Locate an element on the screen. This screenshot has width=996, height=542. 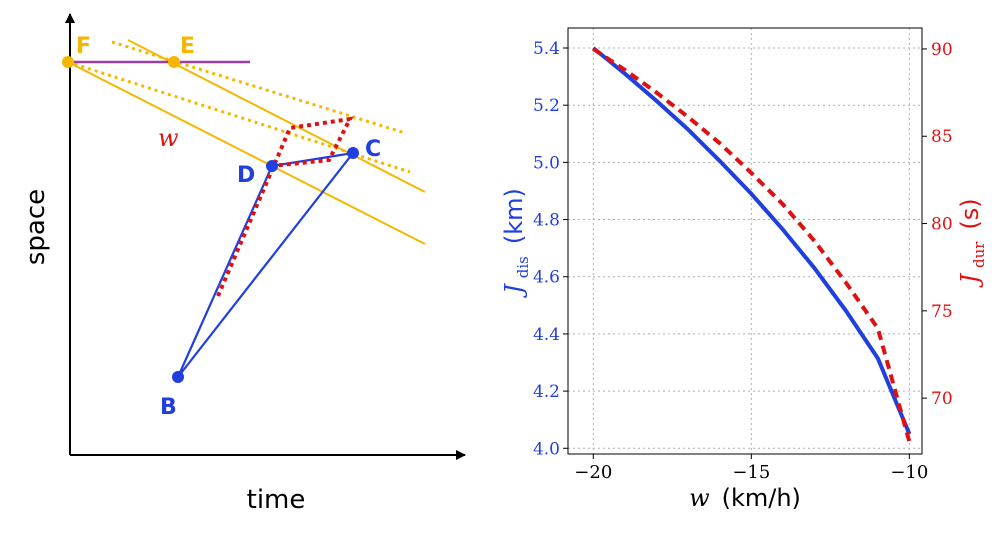
chart-xlabel: w (km/h) is located at coordinates (745, 498).